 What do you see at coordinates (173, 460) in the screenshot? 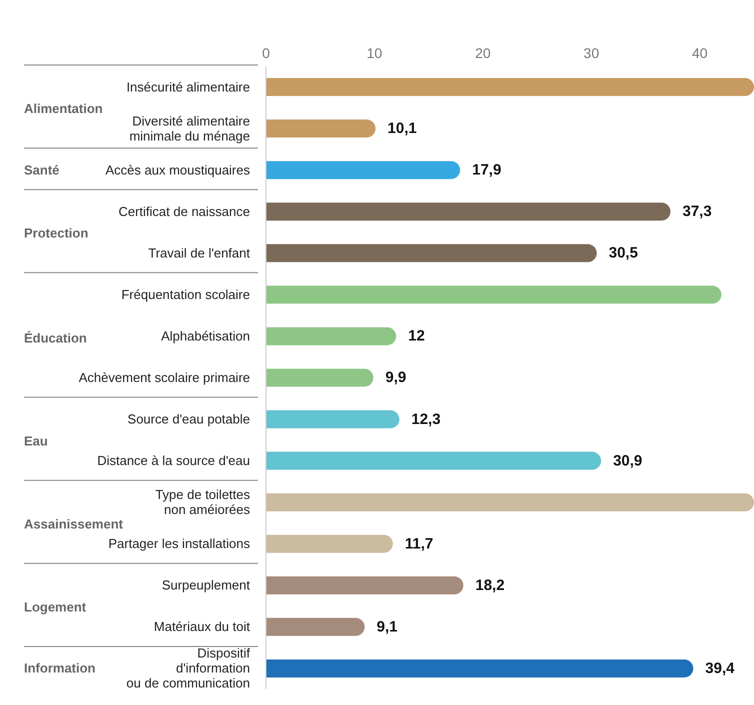
I see `y-tick-label: Distance à la source d'eau` at bounding box center [173, 460].